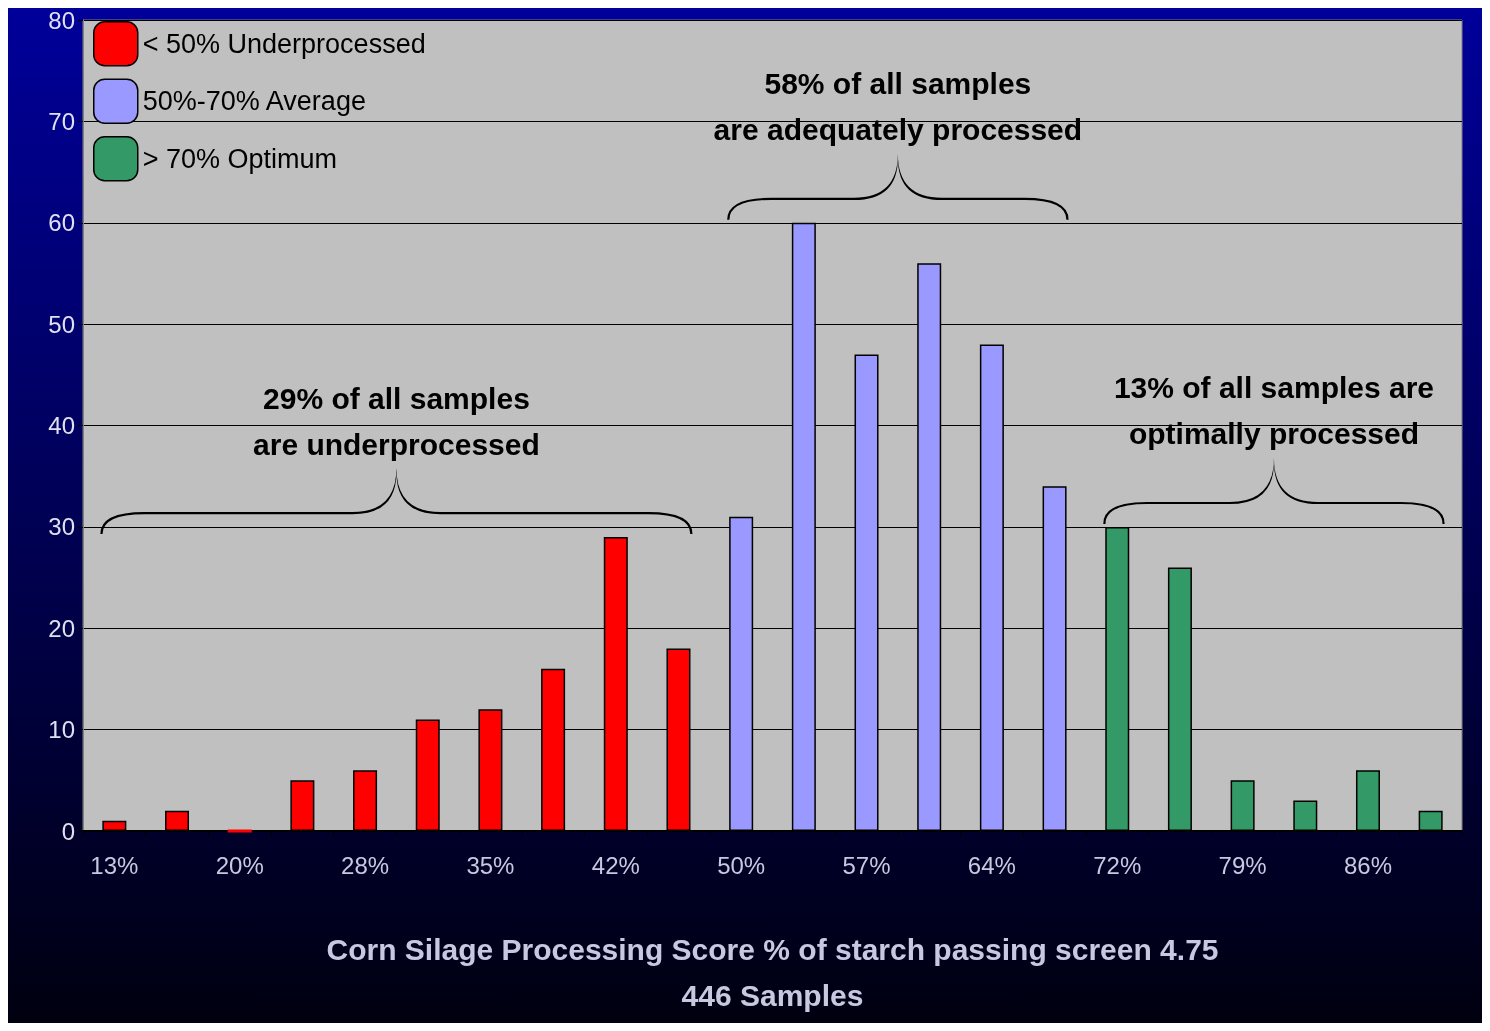 The image size is (1490, 1031). Describe the element at coordinates (61, 425) in the screenshot. I see `y-tick-label: 40` at that location.